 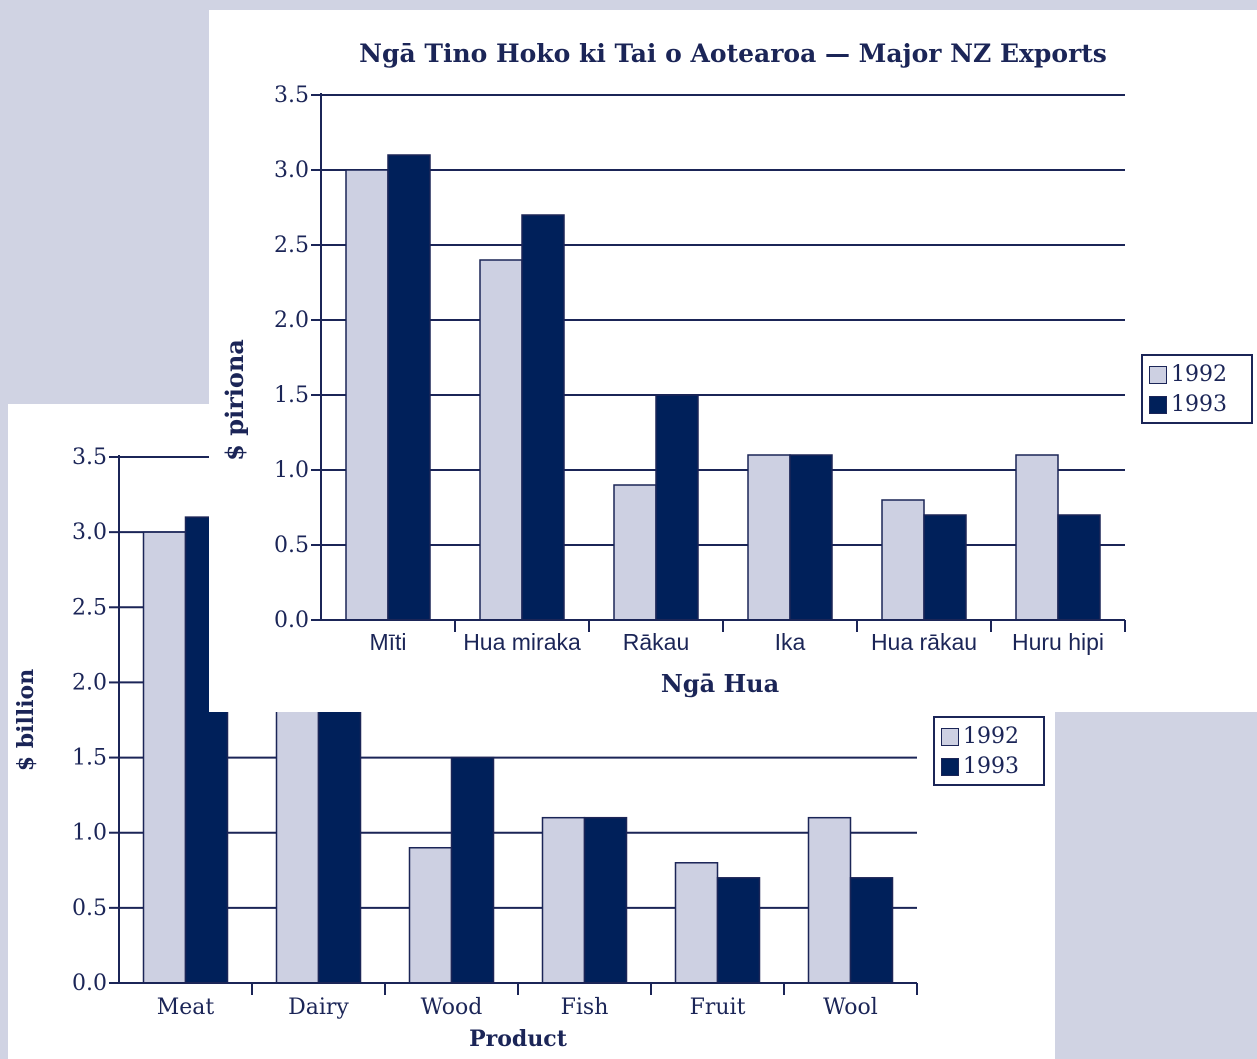 I want to click on x-tick-label: Fruit, so click(x=718, y=1007).